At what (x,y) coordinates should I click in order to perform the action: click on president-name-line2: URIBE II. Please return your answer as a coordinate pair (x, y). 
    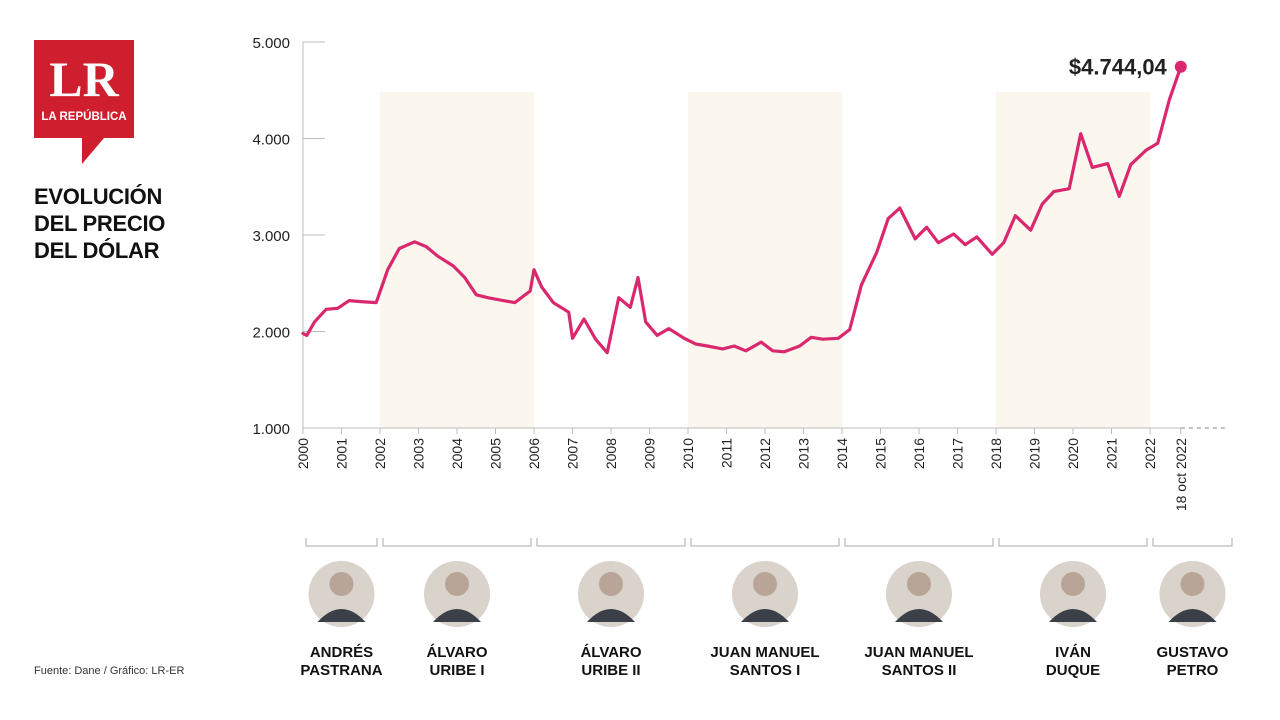
    Looking at the image, I should click on (610, 670).